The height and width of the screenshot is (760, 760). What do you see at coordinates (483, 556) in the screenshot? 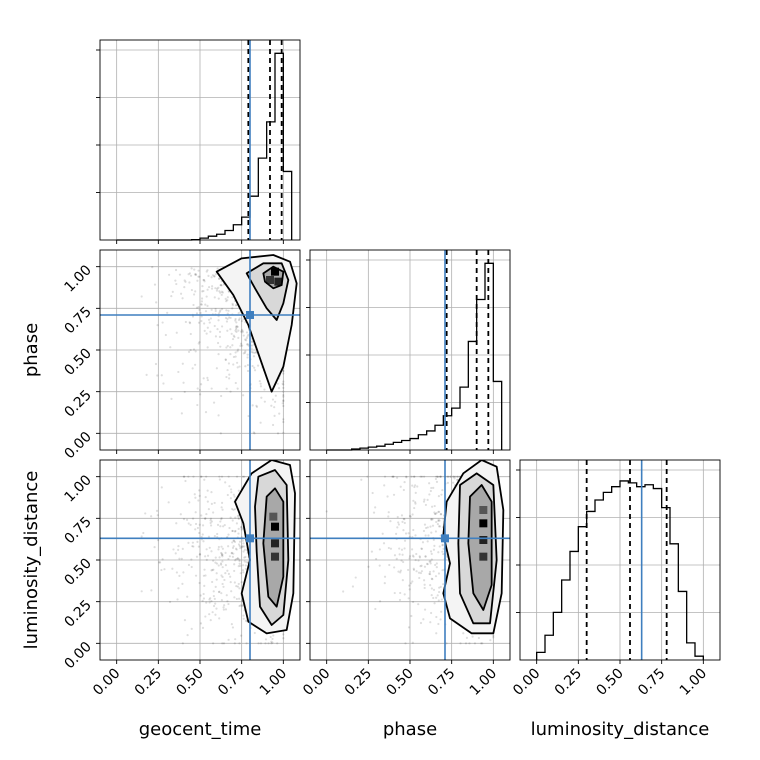
I see `density-peak-cell` at bounding box center [483, 556].